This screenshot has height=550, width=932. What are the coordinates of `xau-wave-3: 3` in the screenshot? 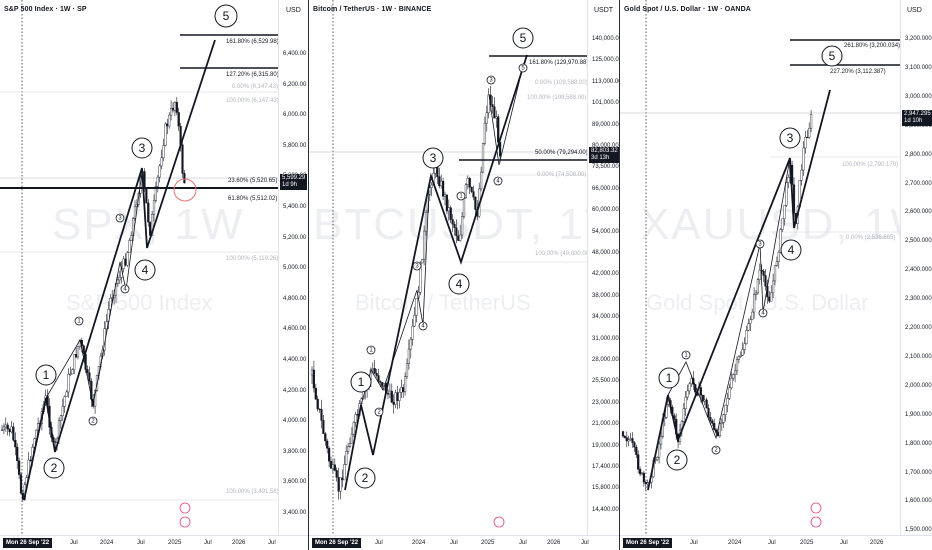 It's located at (790, 138).